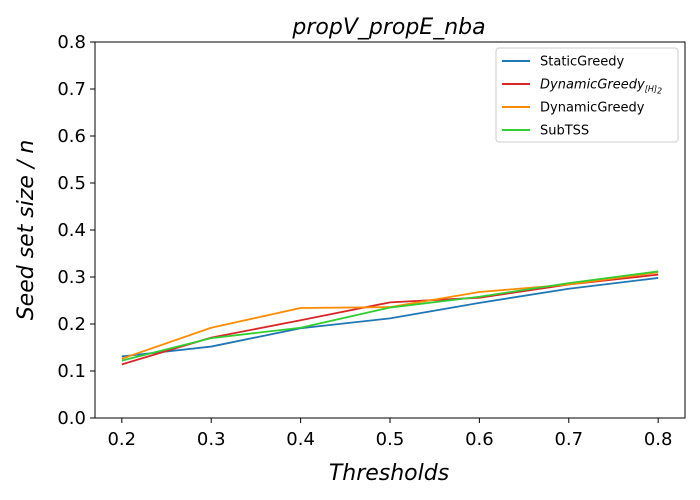 The width and height of the screenshot is (700, 500). I want to click on x-tick-label: 0.5, so click(390, 439).